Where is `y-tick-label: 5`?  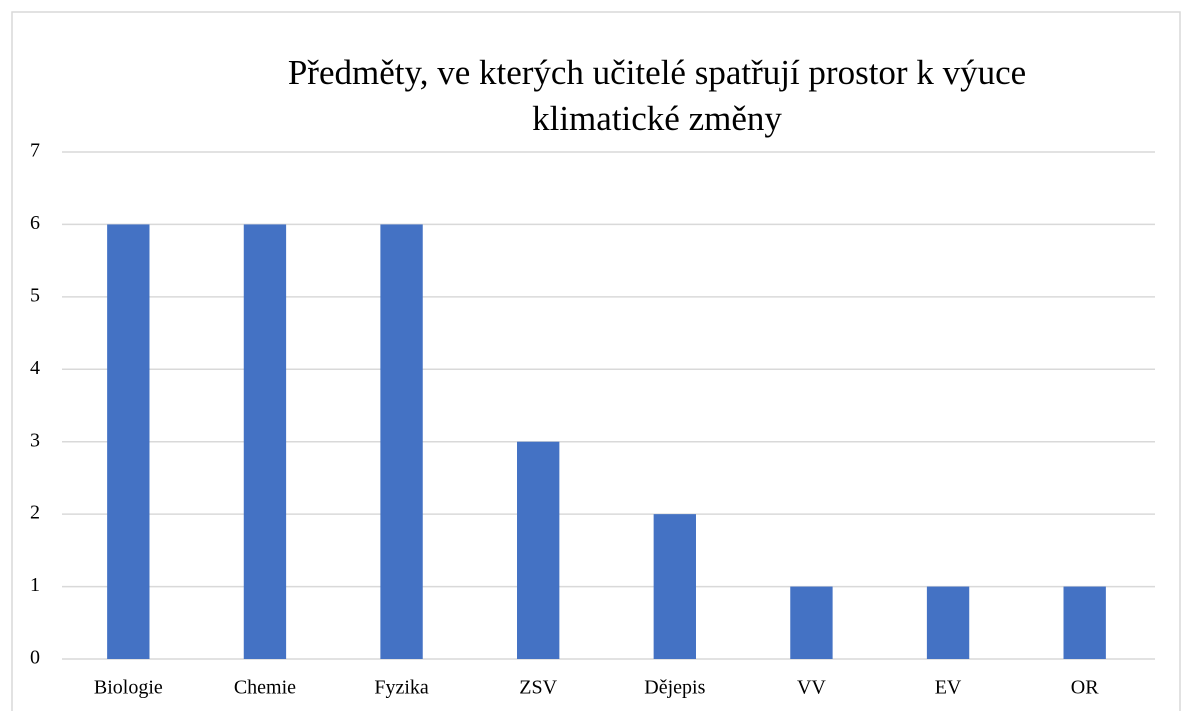 y-tick-label: 5 is located at coordinates (35, 295).